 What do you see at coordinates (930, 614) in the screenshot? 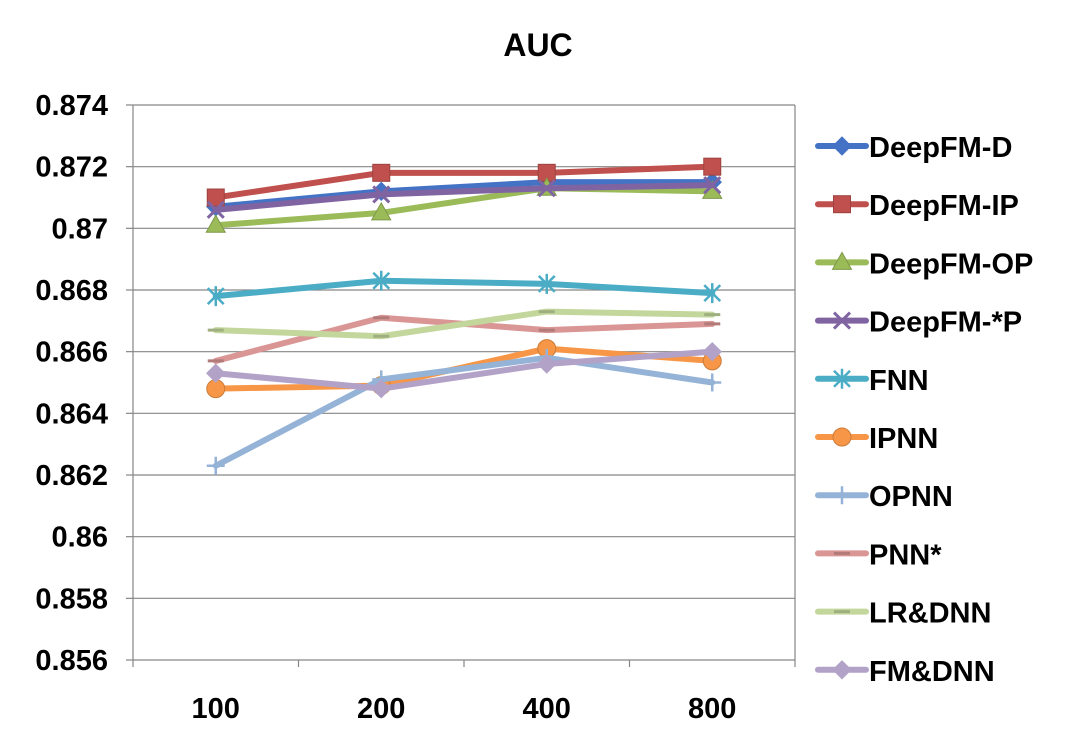
I see `legend-label: LR&DNN` at bounding box center [930, 614].